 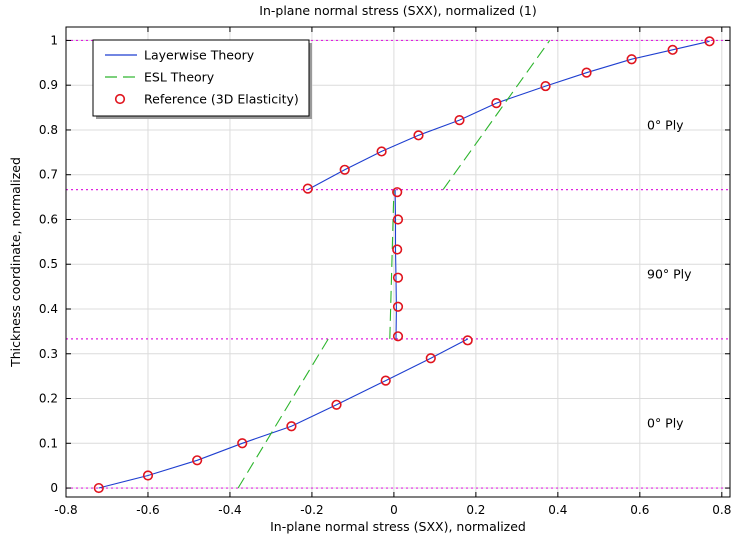 I want to click on x-axis-title: In-plane normal stress (SXX), normalized, so click(x=398, y=526).